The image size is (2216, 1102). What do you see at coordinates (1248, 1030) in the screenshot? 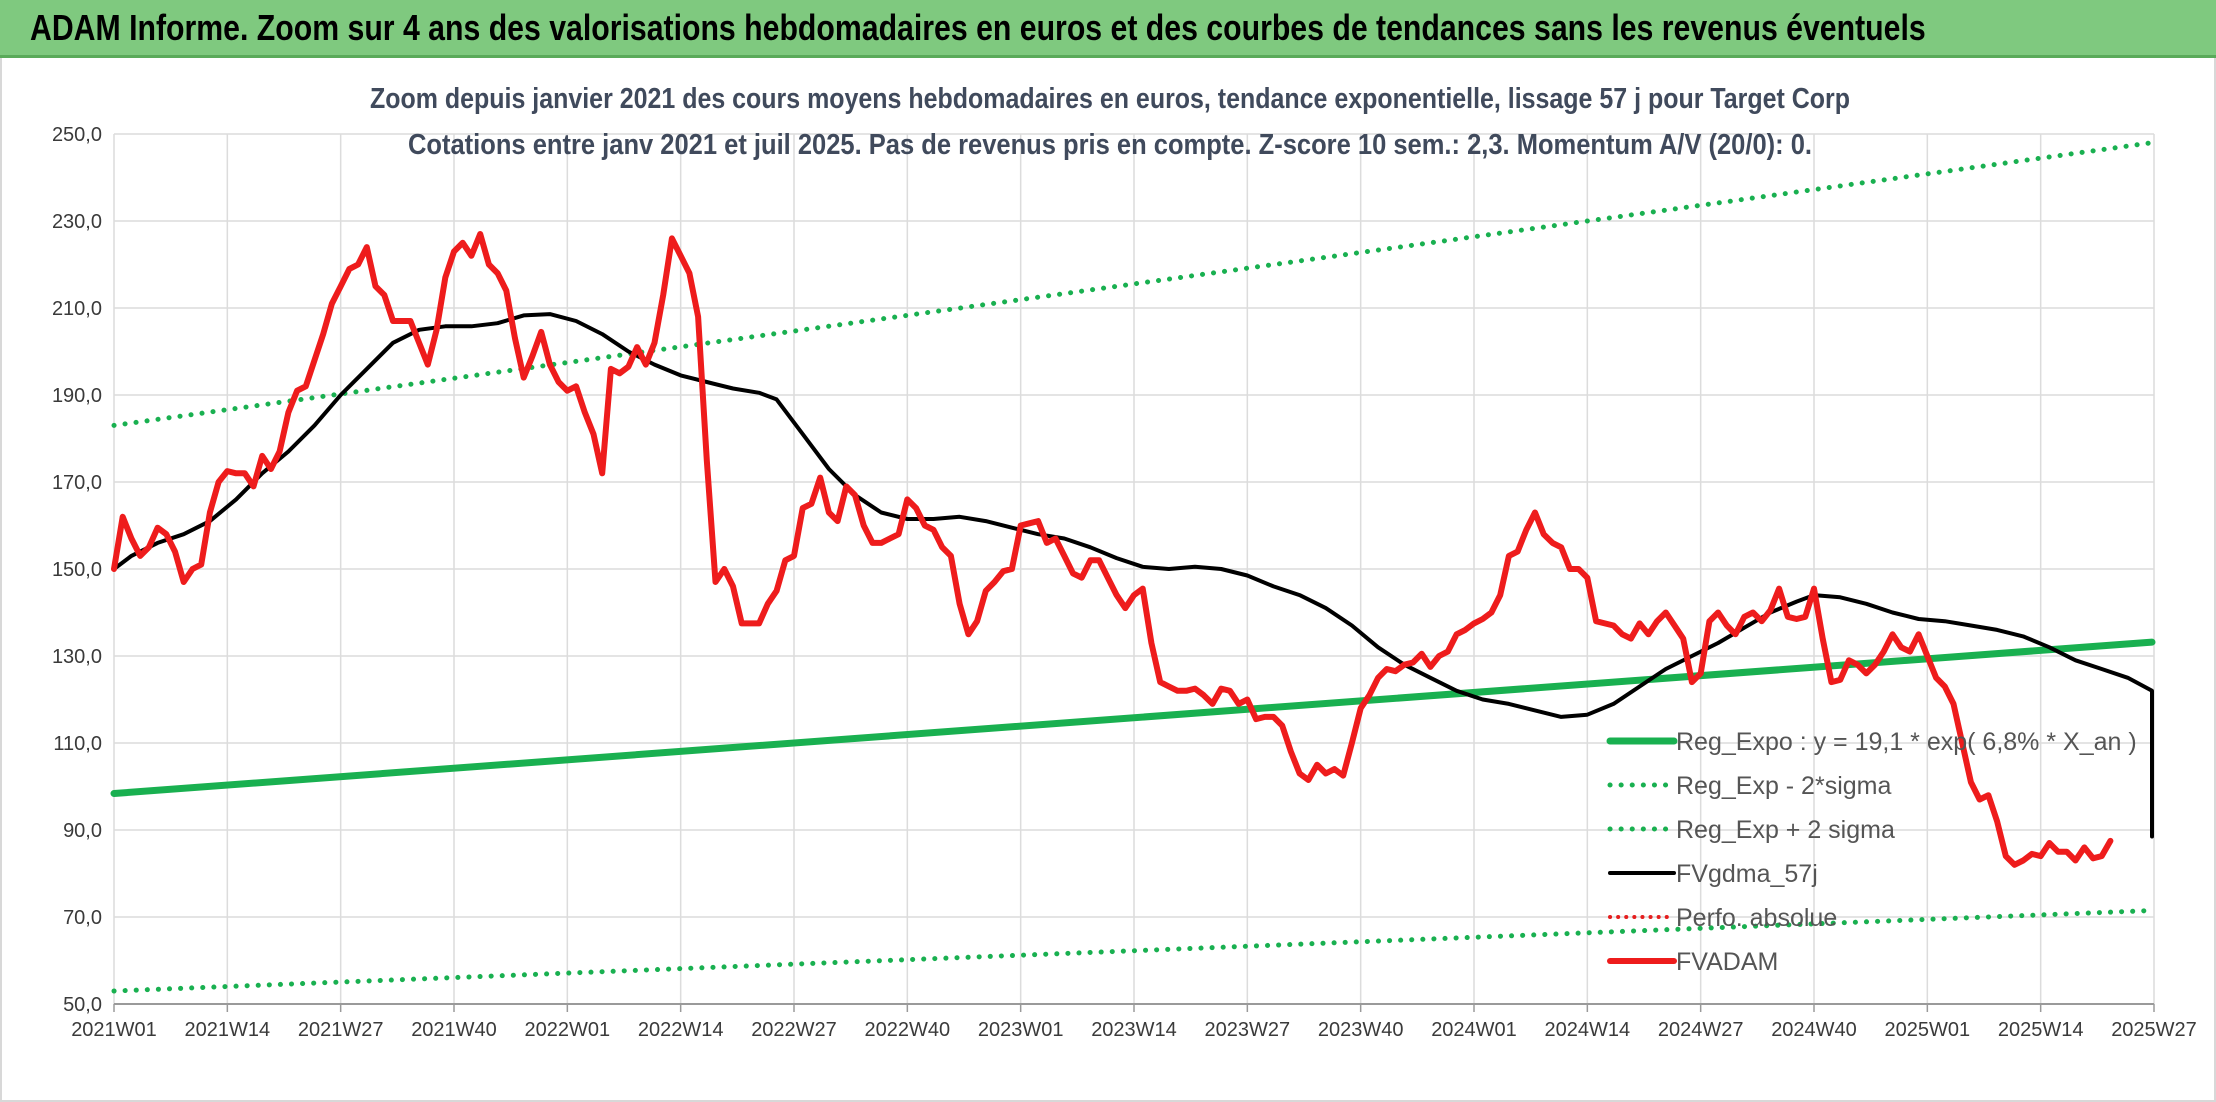
I see `x-tick-label: 2023W27` at bounding box center [1248, 1030].